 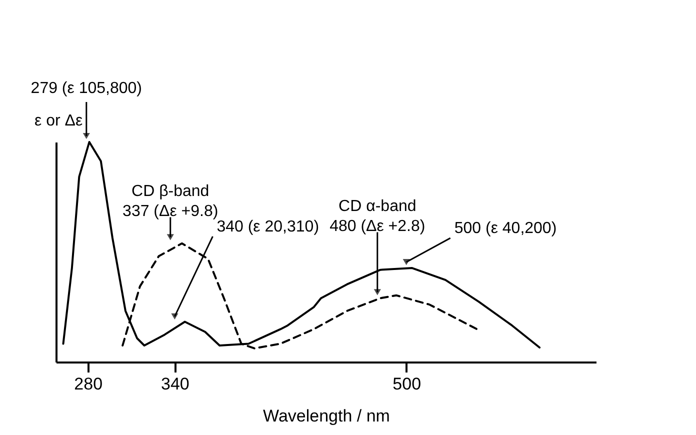 I want to click on annotation: 279 (ε 105,800), so click(x=86, y=88).